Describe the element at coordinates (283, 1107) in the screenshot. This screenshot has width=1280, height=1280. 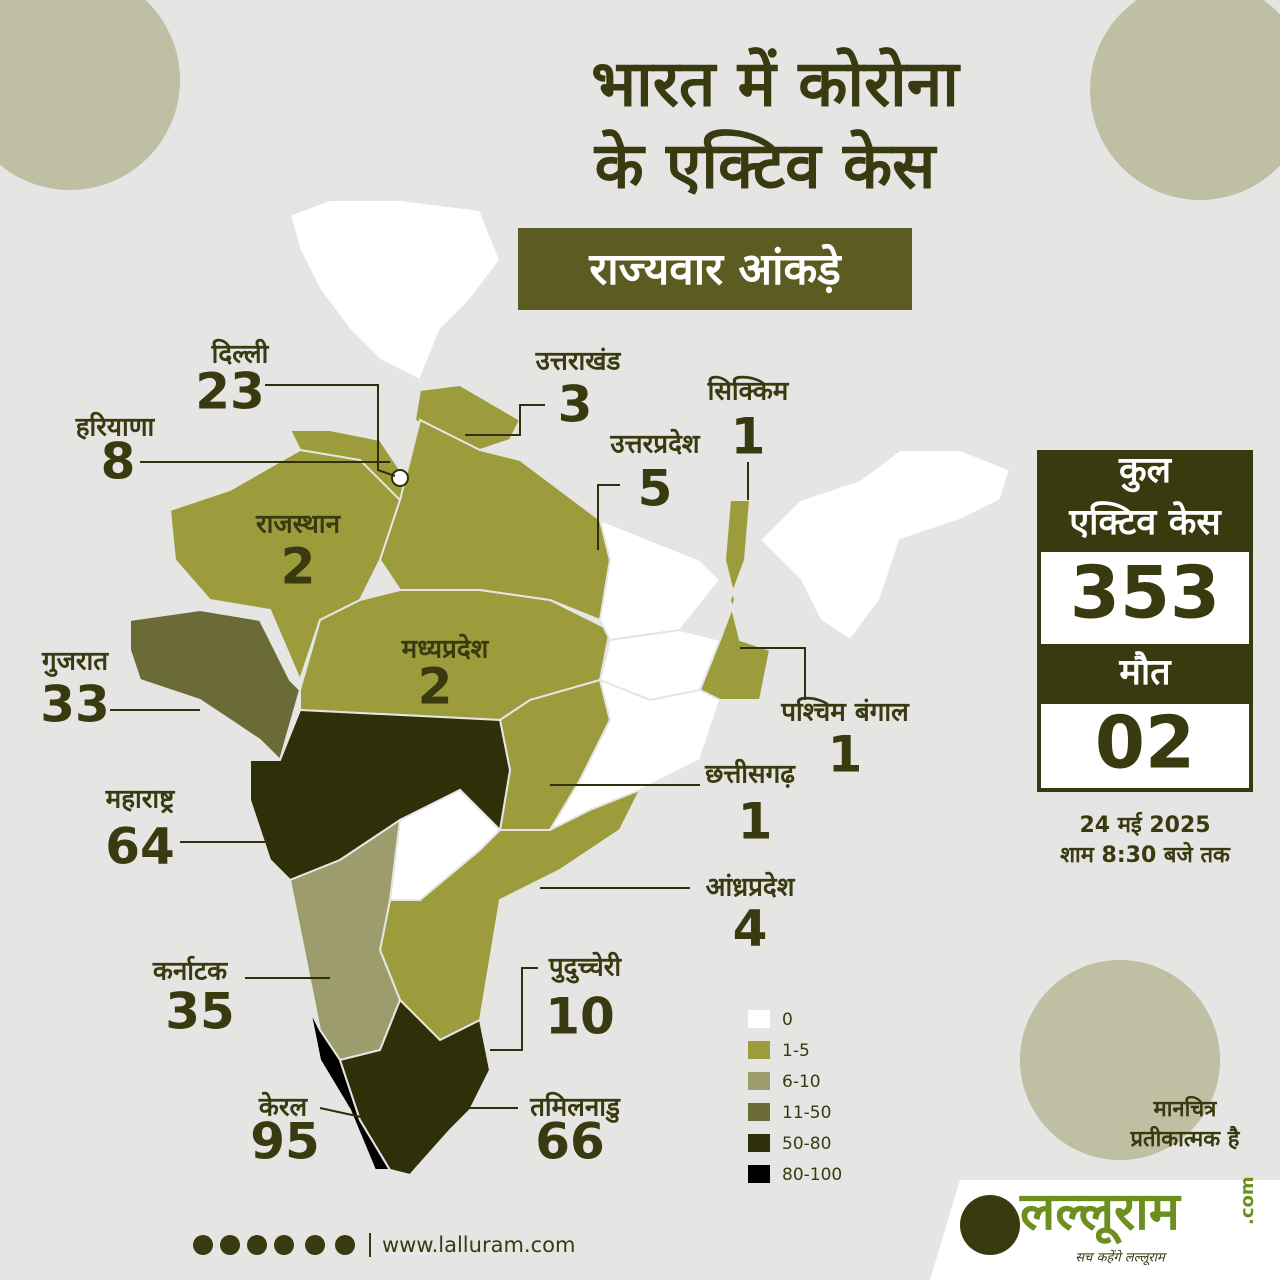
I see `state-name: केरल` at that location.